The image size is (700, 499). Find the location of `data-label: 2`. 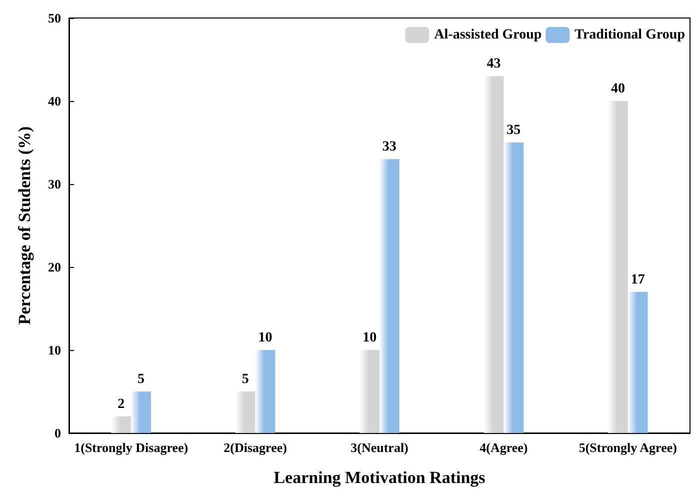

data-label: 2 is located at coordinates (121, 404).